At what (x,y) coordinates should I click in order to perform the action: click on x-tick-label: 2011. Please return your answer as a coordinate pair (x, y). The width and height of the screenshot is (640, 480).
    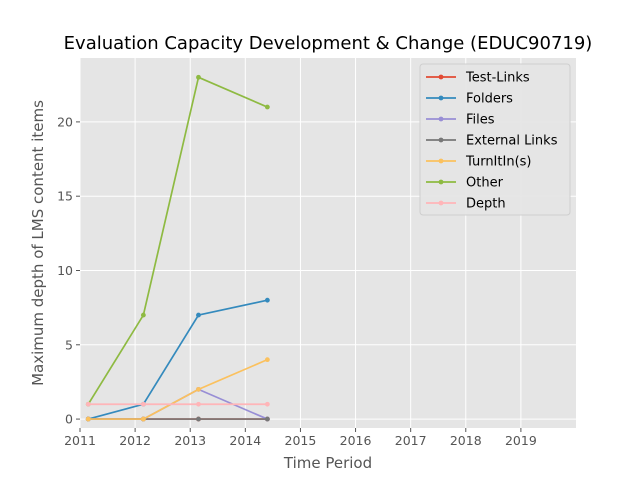
    Looking at the image, I should click on (80, 440).